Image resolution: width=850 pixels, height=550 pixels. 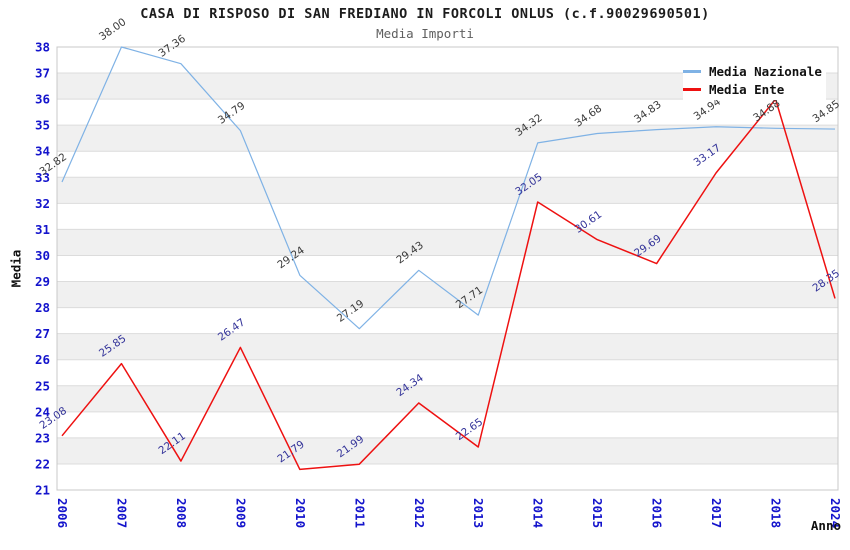 I want to click on y-tick-label: 38, so click(x=42, y=47).